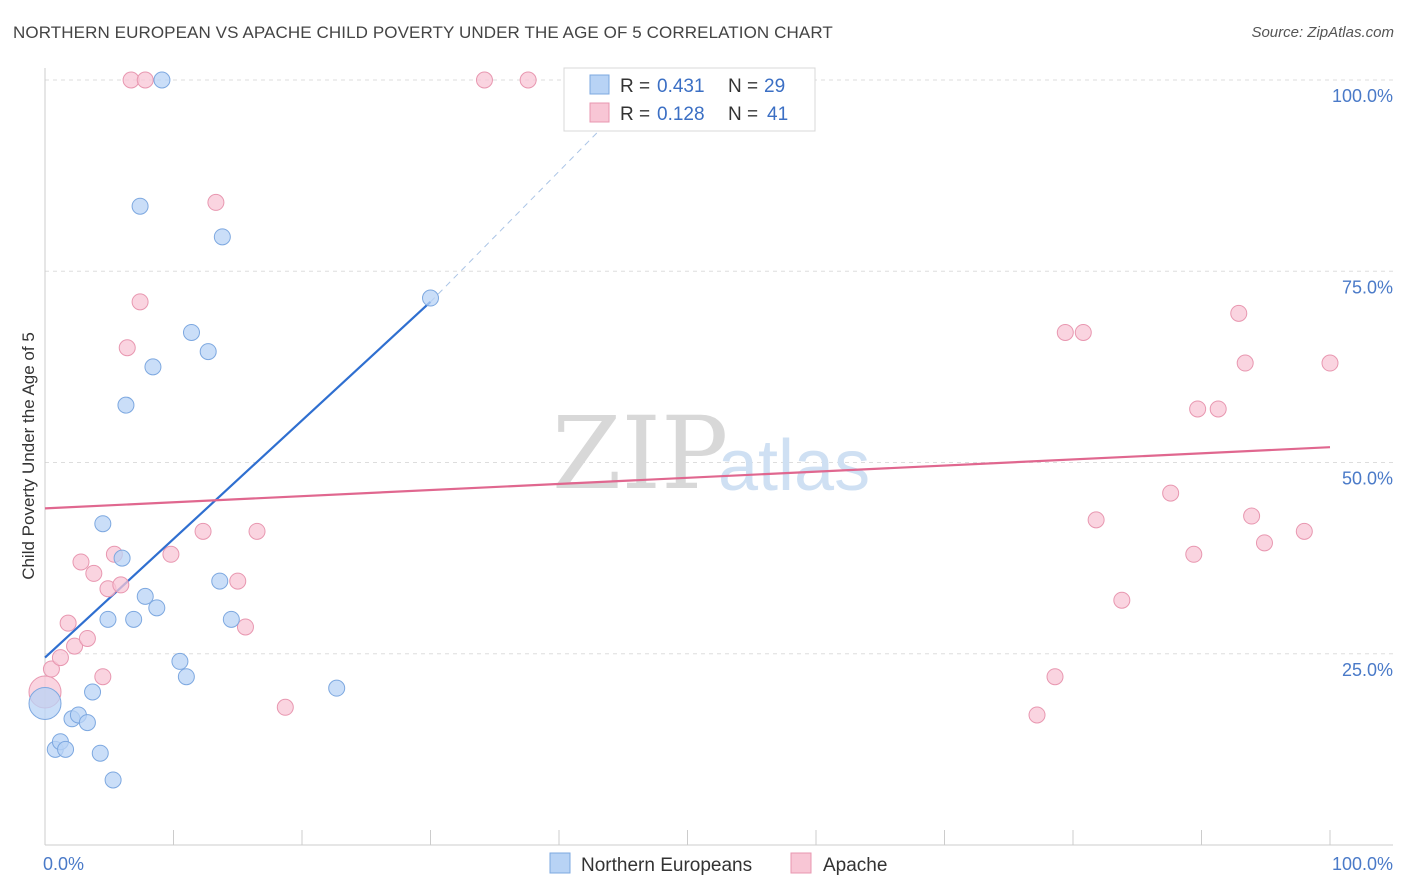  Describe the element at coordinates (743, 86) in the screenshot. I see `legend-n-label-1: N =` at that location.